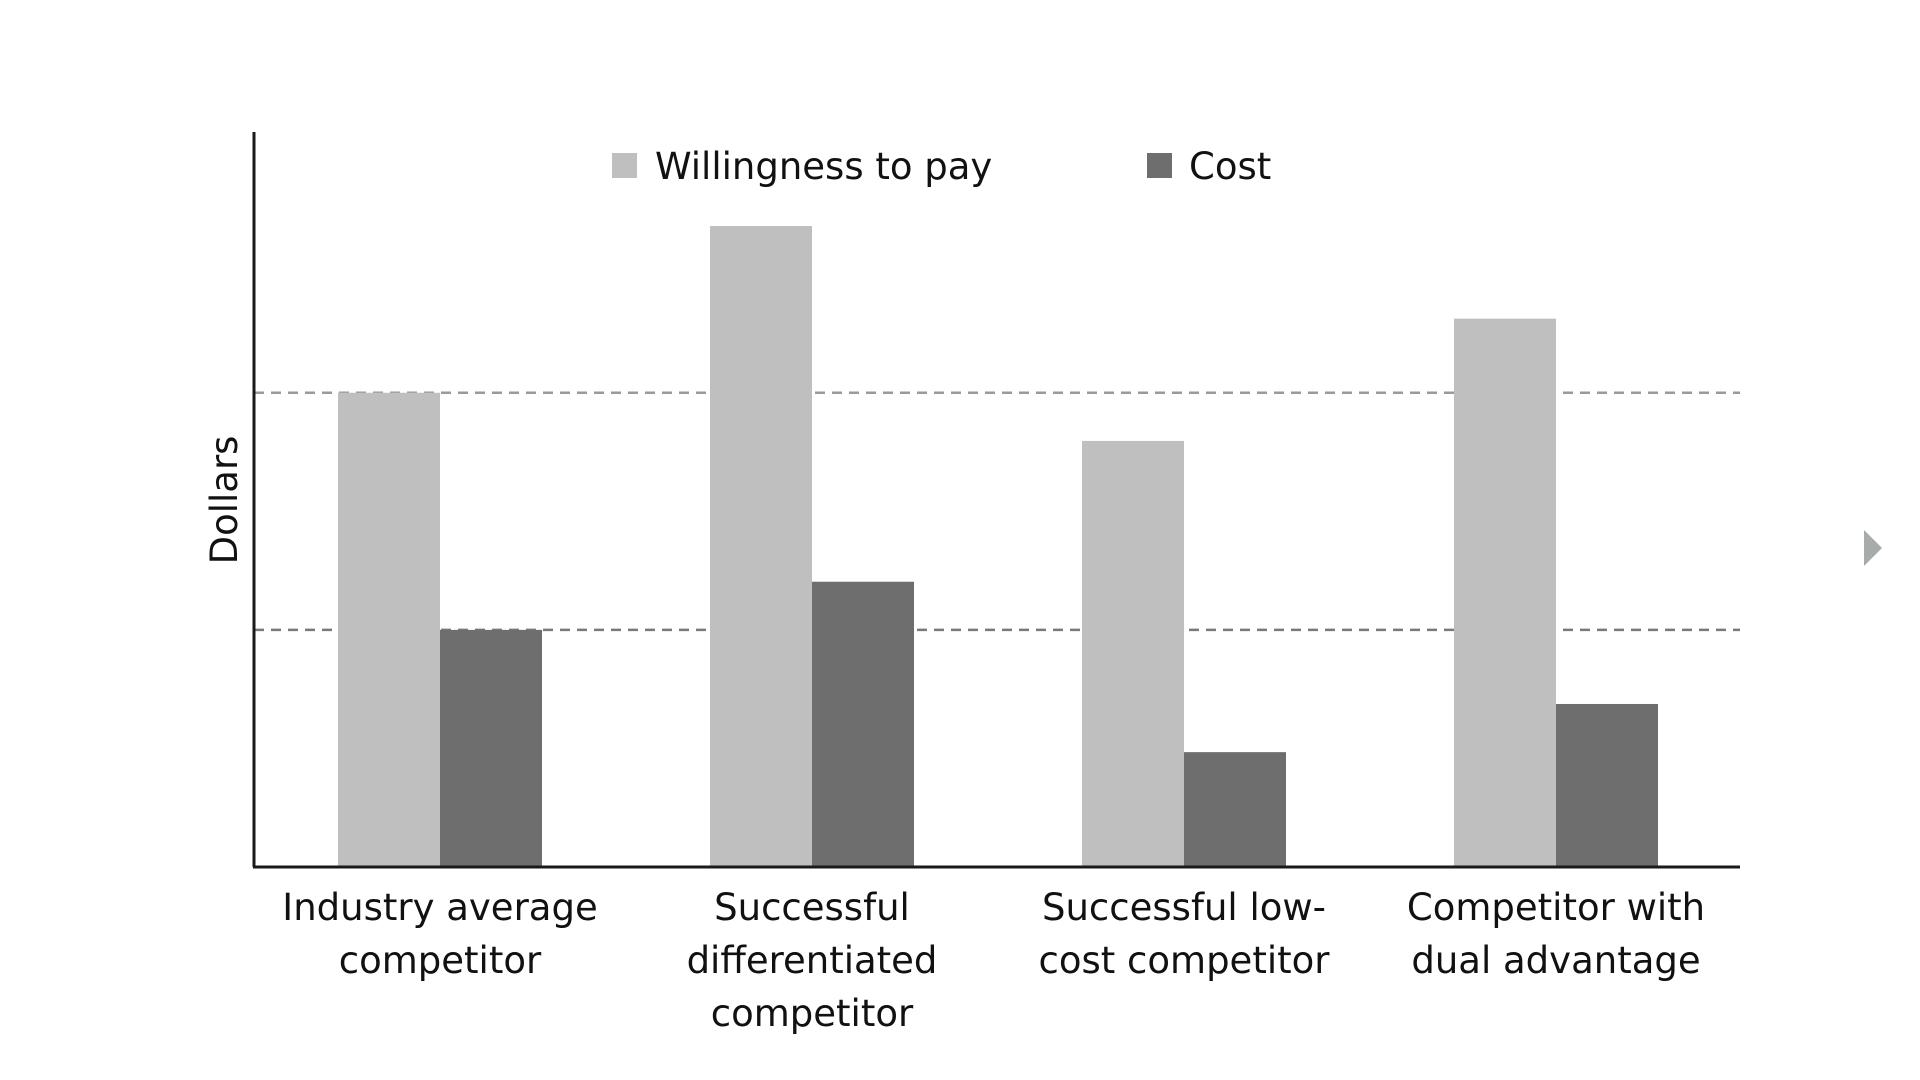 The width and height of the screenshot is (1920, 1080). Describe the element at coordinates (1185, 934) in the screenshot. I see `x-tick-label: Successful low-cost competitor` at that location.